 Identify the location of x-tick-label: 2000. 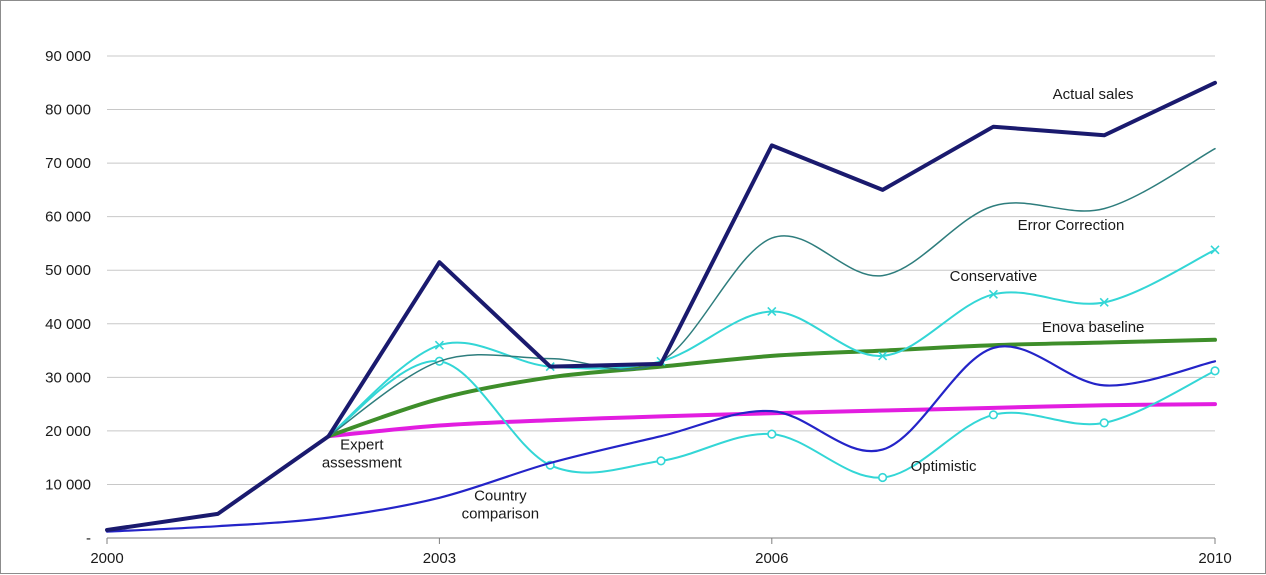
(106, 558).